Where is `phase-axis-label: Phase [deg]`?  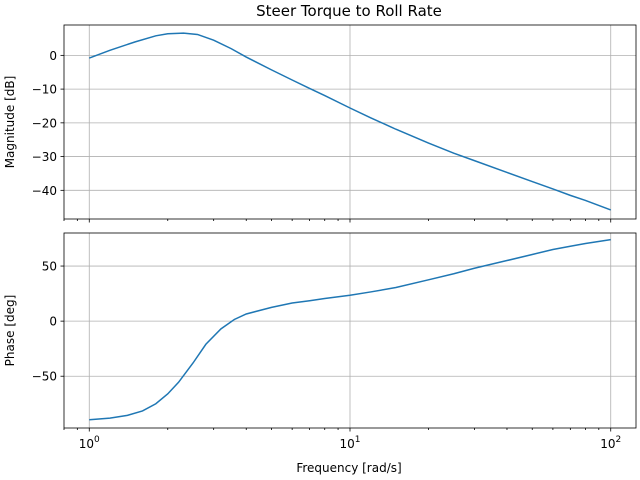 phase-axis-label: Phase [deg] is located at coordinates (10, 331).